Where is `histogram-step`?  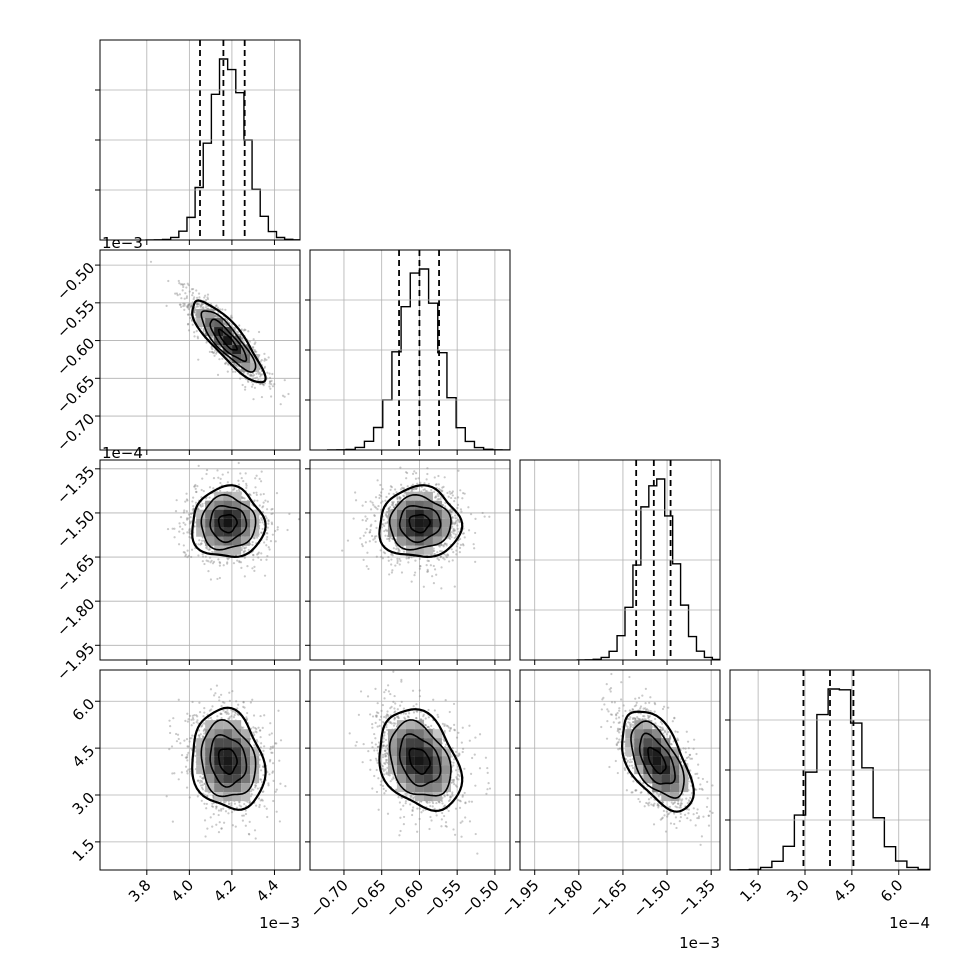
histogram-step is located at coordinates (222, 149).